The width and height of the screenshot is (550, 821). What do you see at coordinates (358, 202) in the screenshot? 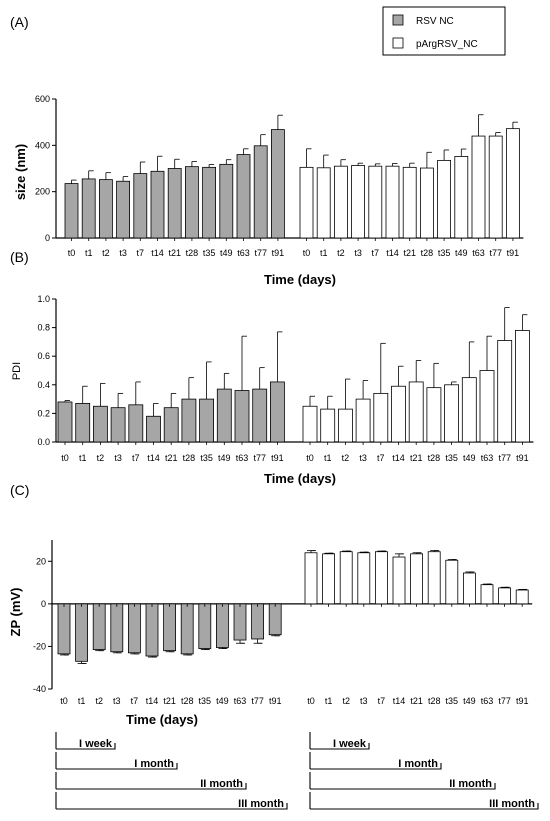
I see `panel-a-bar-parg-rsv-nc-t3` at bounding box center [358, 202].